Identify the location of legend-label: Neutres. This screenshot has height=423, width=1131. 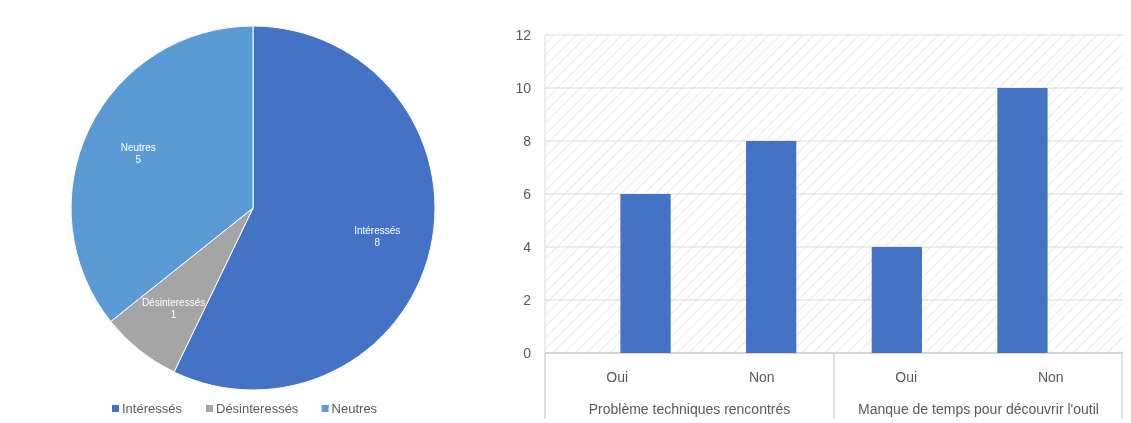
(354, 408).